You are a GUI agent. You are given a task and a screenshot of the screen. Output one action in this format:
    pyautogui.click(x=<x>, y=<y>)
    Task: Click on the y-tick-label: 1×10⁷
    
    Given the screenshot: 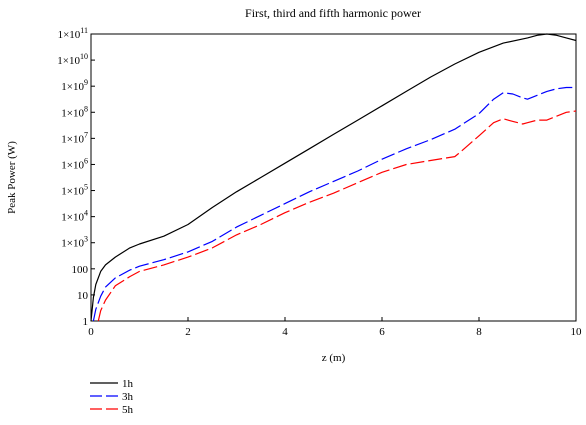 What is the action you would take?
    pyautogui.click(x=74, y=137)
    